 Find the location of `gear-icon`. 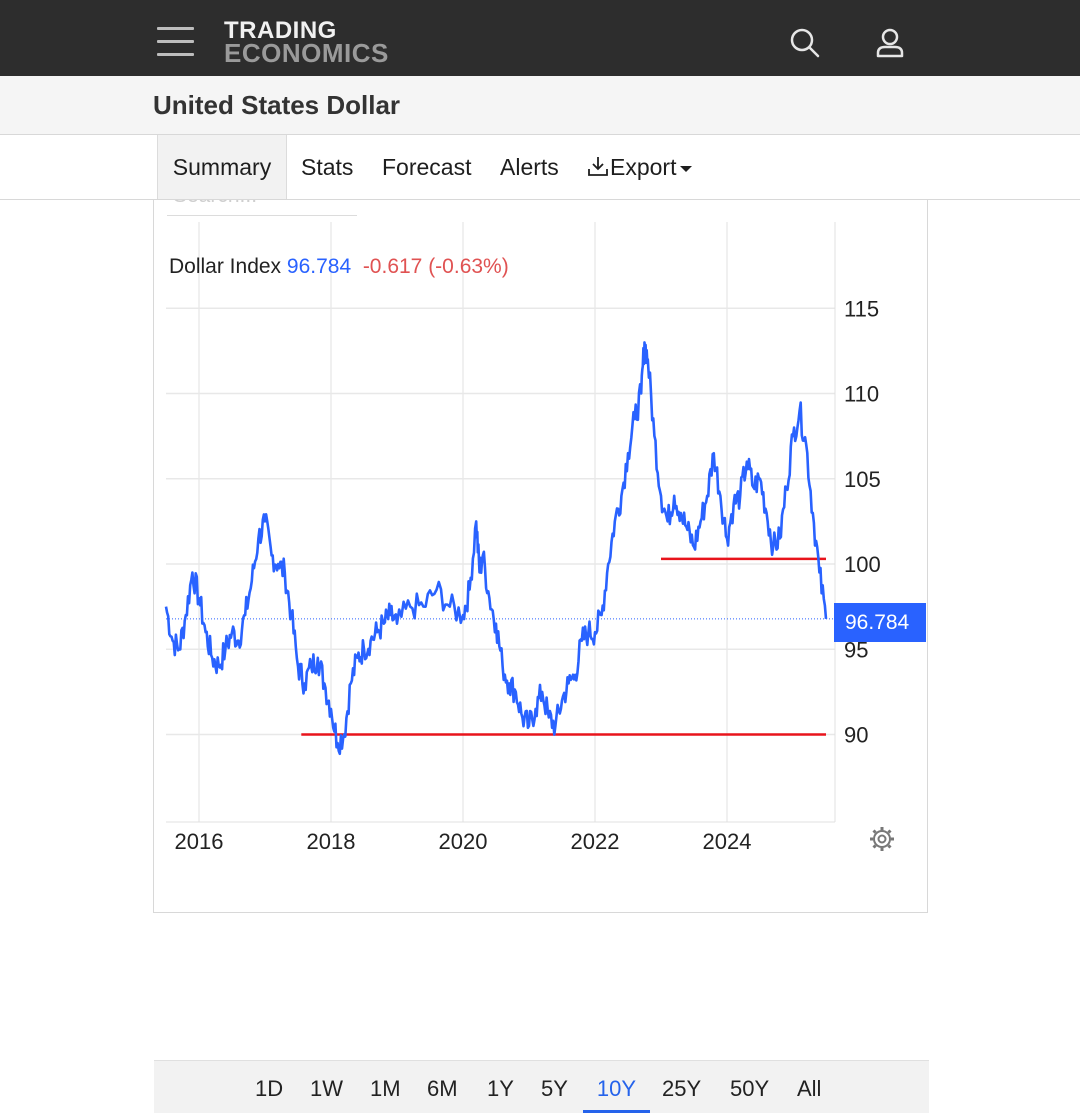

gear-icon is located at coordinates (882, 839).